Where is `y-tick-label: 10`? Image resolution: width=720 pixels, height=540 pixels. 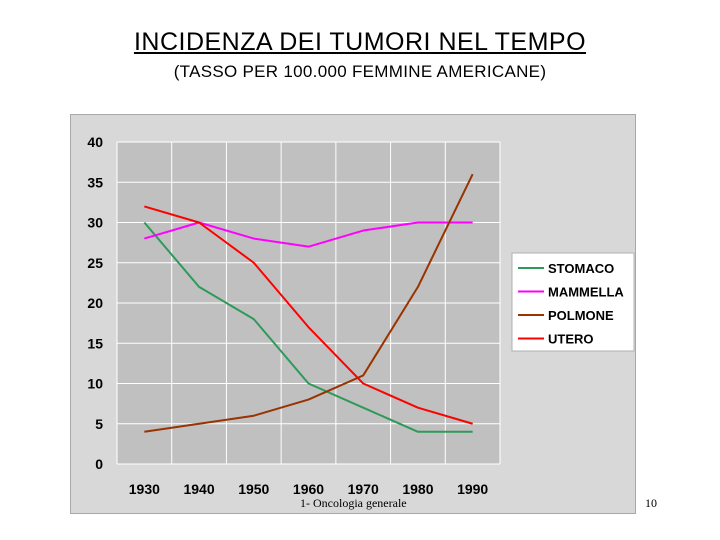
y-tick-label: 10 is located at coordinates (95, 384).